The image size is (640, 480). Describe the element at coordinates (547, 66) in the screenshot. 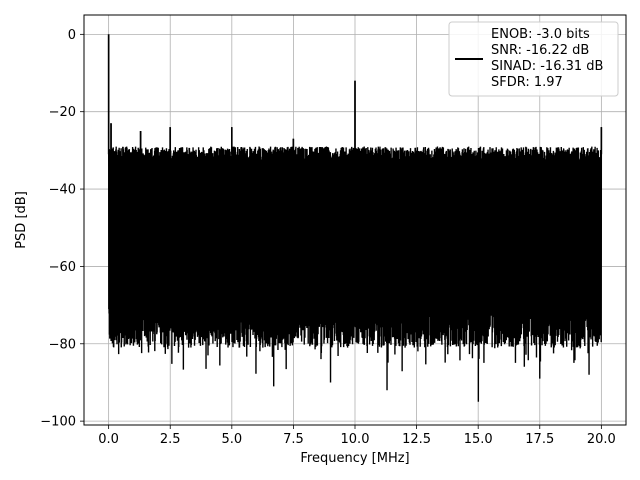

I see `legend-sinad: SINAD: -16.31 dB` at that location.